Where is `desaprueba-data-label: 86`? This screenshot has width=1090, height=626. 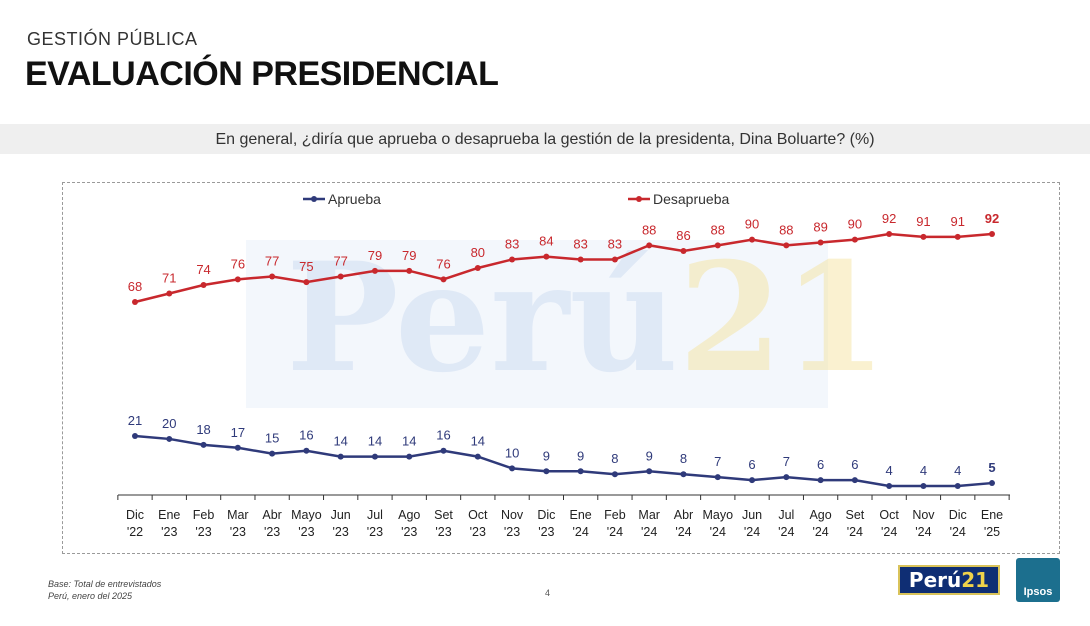 desaprueba-data-label: 86 is located at coordinates (683, 235).